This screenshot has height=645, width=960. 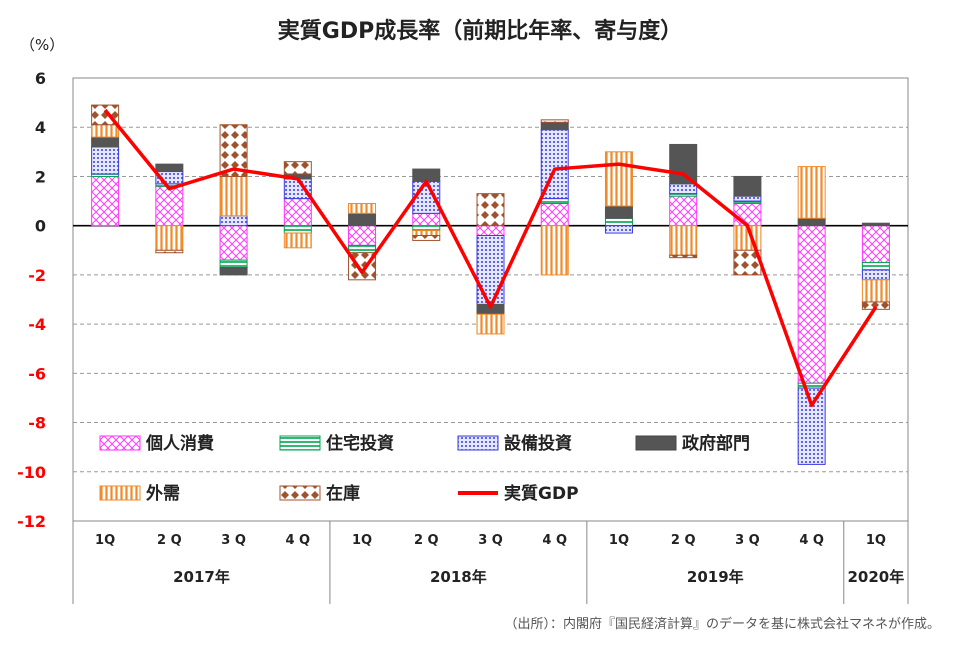 What do you see at coordinates (120, 443) in the screenshot?
I see `legend-swatch-consumption` at bounding box center [120, 443].